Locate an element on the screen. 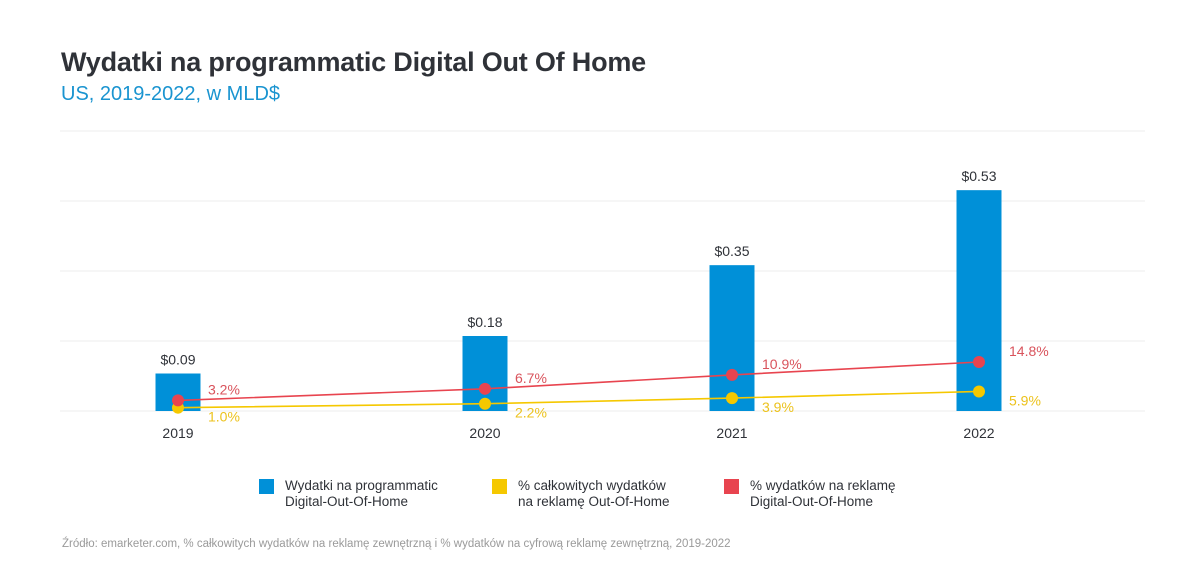 This screenshot has width=1200, height=572. legend-label: % wydatków na reklamę Digital-Out-Of-Home is located at coordinates (823, 493).